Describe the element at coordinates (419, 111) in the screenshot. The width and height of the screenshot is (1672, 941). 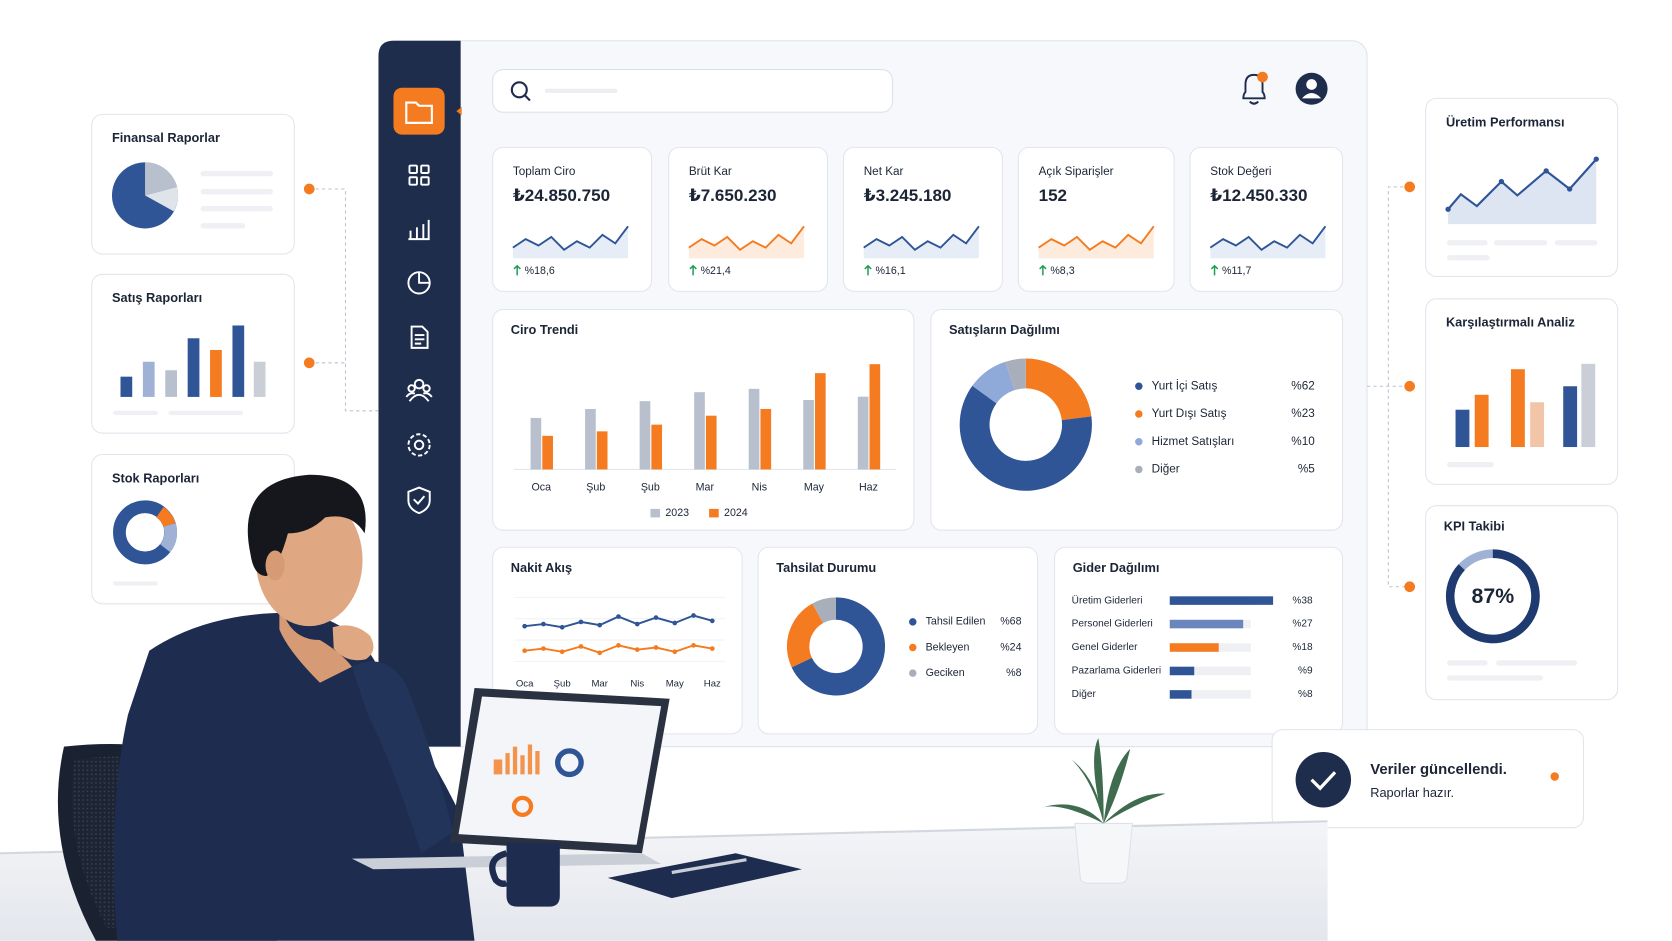
I see `nav-active` at that location.